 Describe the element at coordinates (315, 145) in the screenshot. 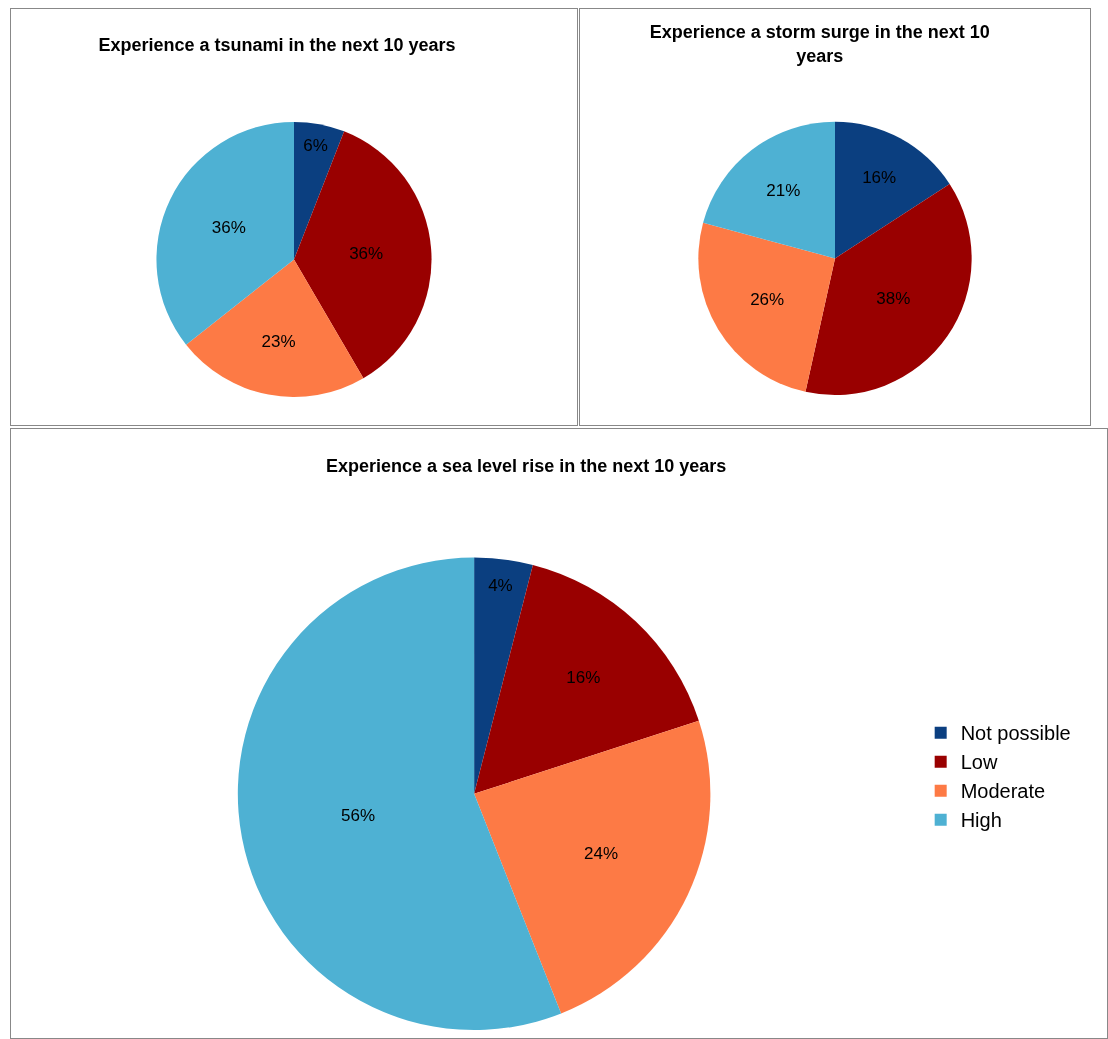

I see `data-label: 6%` at that location.